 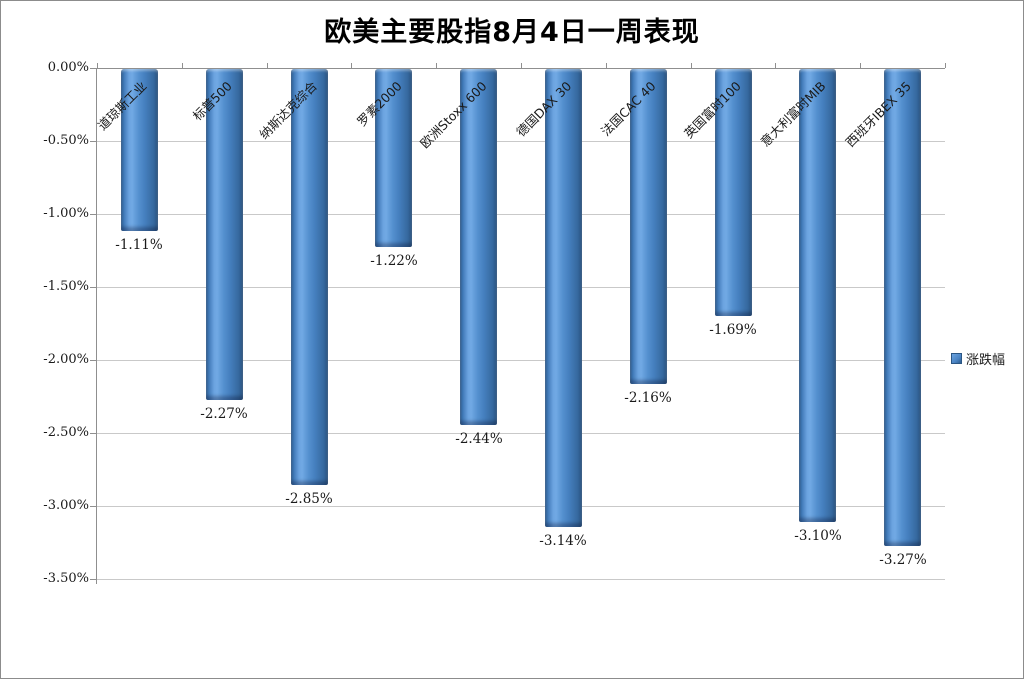 I want to click on data-label: -2.85%, so click(x=309, y=499).